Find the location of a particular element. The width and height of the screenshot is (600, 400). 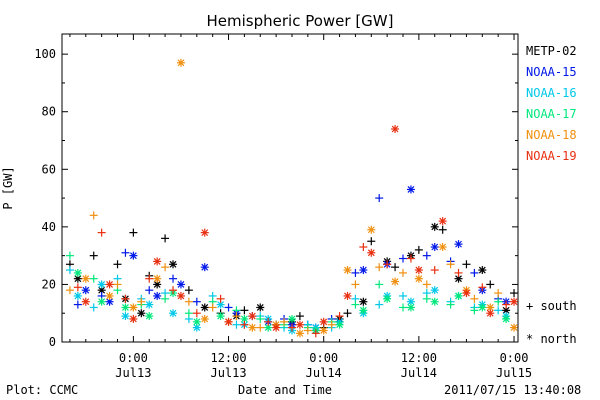

y-tick-label: 80 is located at coordinates (49, 112).